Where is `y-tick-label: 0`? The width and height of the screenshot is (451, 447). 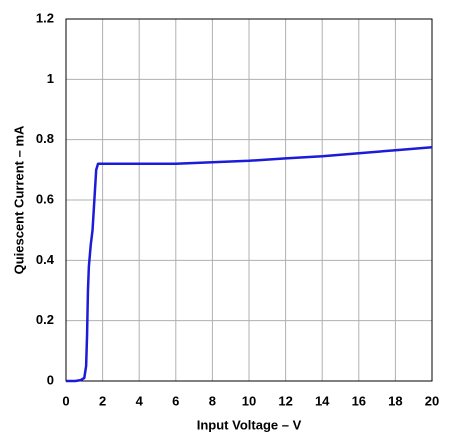 y-tick-label: 0 is located at coordinates (50, 379).